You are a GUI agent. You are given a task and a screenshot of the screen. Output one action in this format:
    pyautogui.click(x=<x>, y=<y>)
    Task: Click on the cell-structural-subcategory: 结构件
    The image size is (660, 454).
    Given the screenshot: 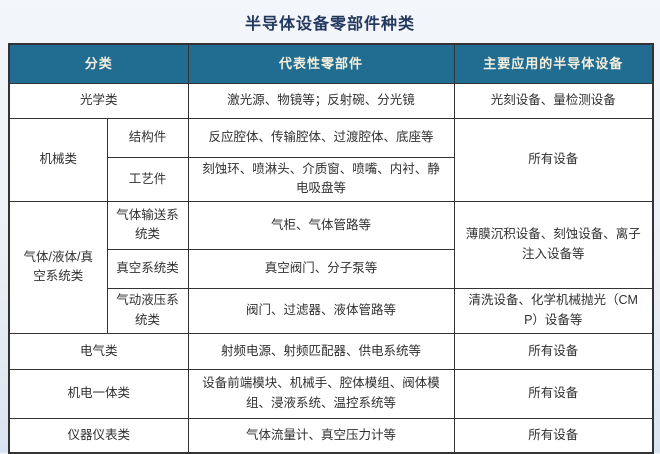 What is the action you would take?
    pyautogui.click(x=147, y=138)
    